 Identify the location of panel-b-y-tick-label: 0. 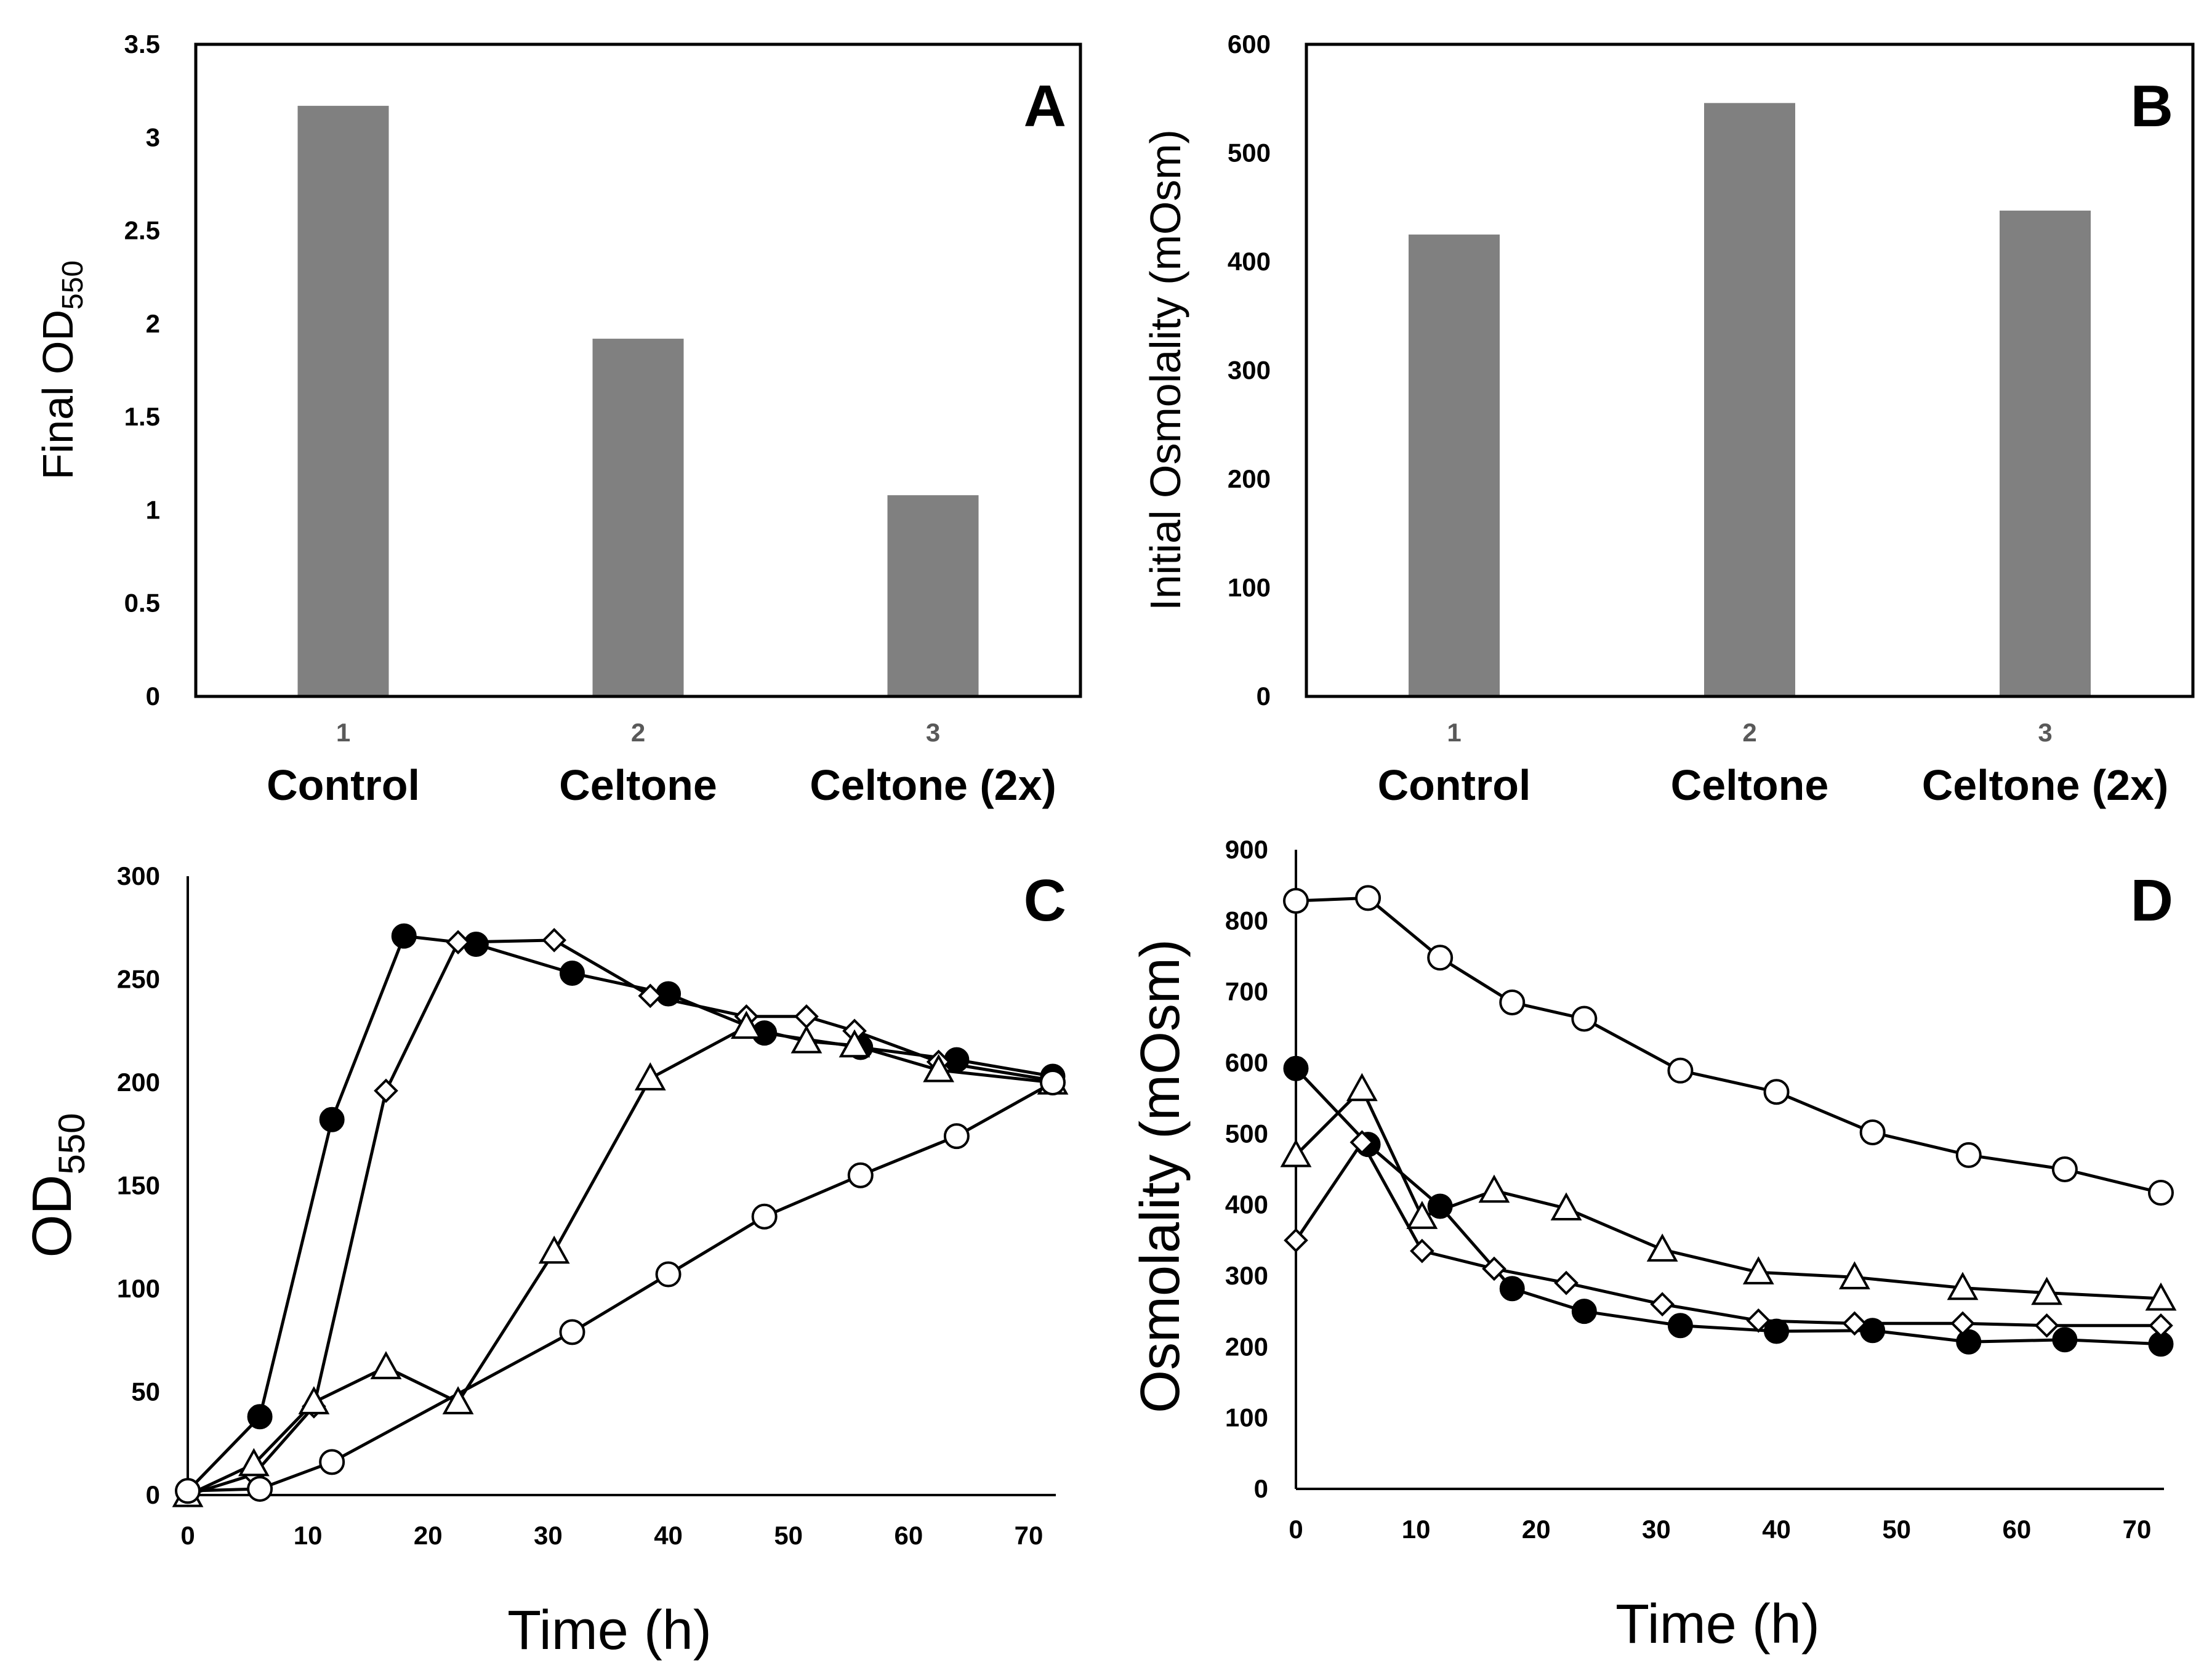
(1264, 696).